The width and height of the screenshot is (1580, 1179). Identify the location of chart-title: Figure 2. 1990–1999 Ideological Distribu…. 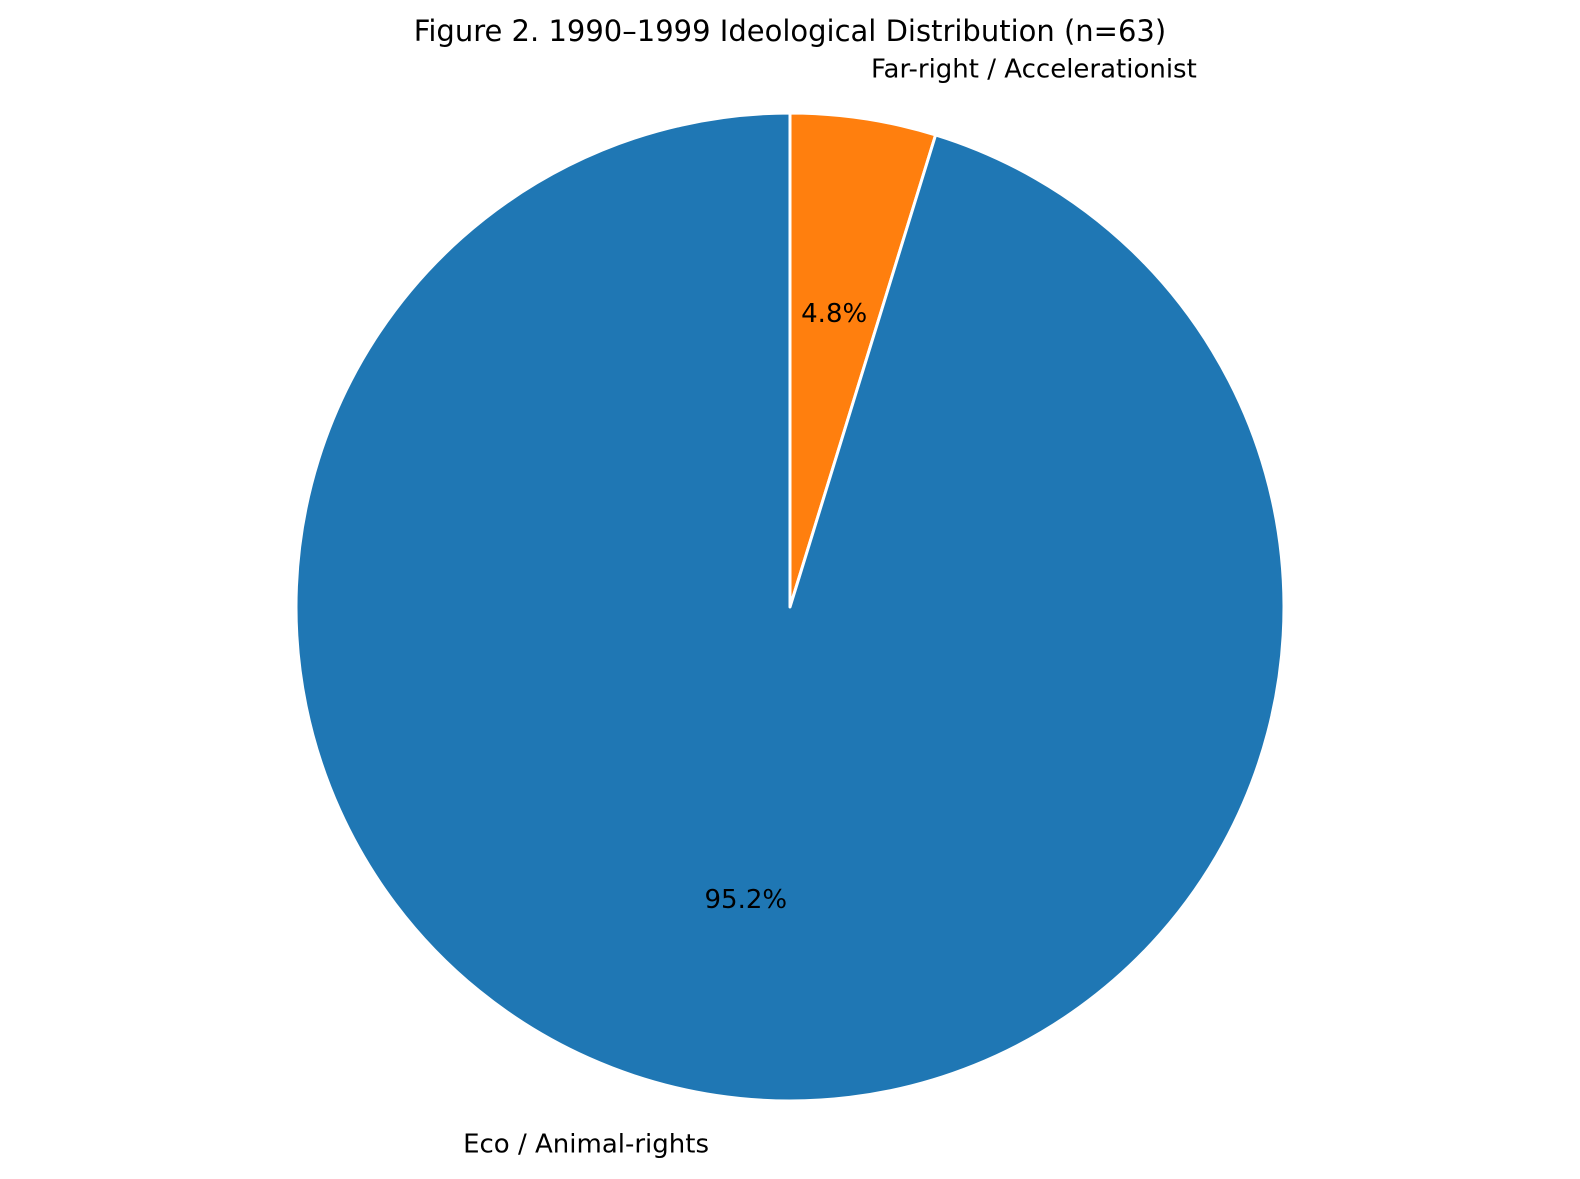
(790, 31).